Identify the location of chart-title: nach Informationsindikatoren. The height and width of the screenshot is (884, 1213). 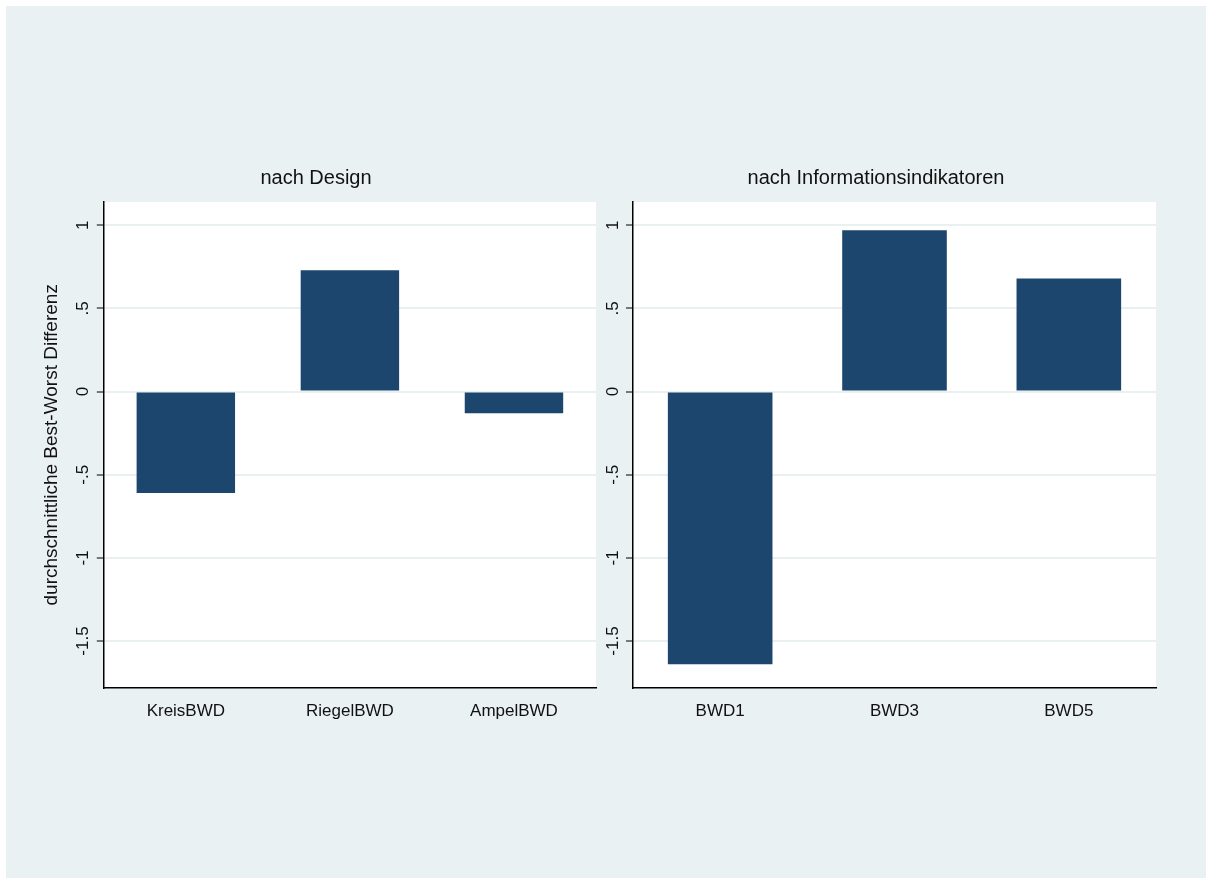
(876, 176).